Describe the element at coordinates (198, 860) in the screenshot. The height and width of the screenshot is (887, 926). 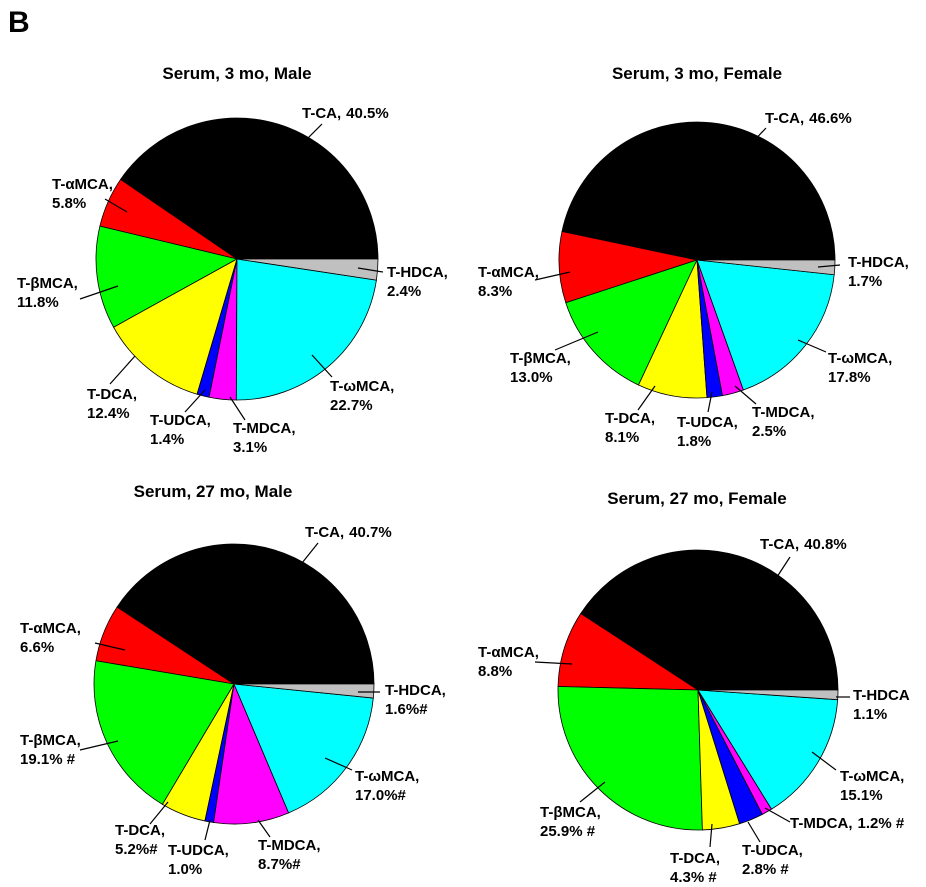
I see `slice-label: T-UDCA, 1.0%` at that location.